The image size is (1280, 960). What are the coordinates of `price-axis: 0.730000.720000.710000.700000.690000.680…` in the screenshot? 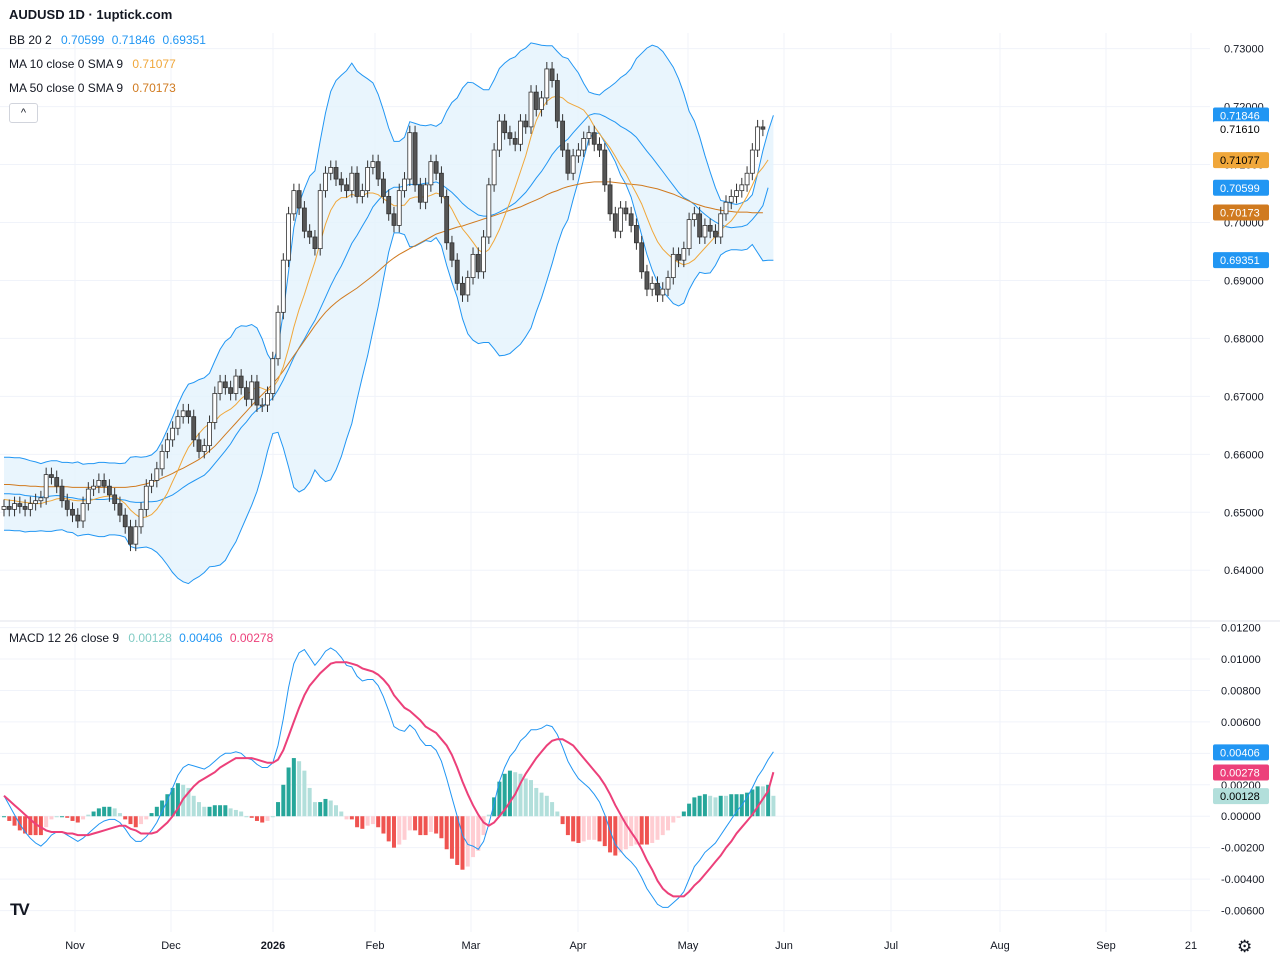 It's located at (1244, 311).